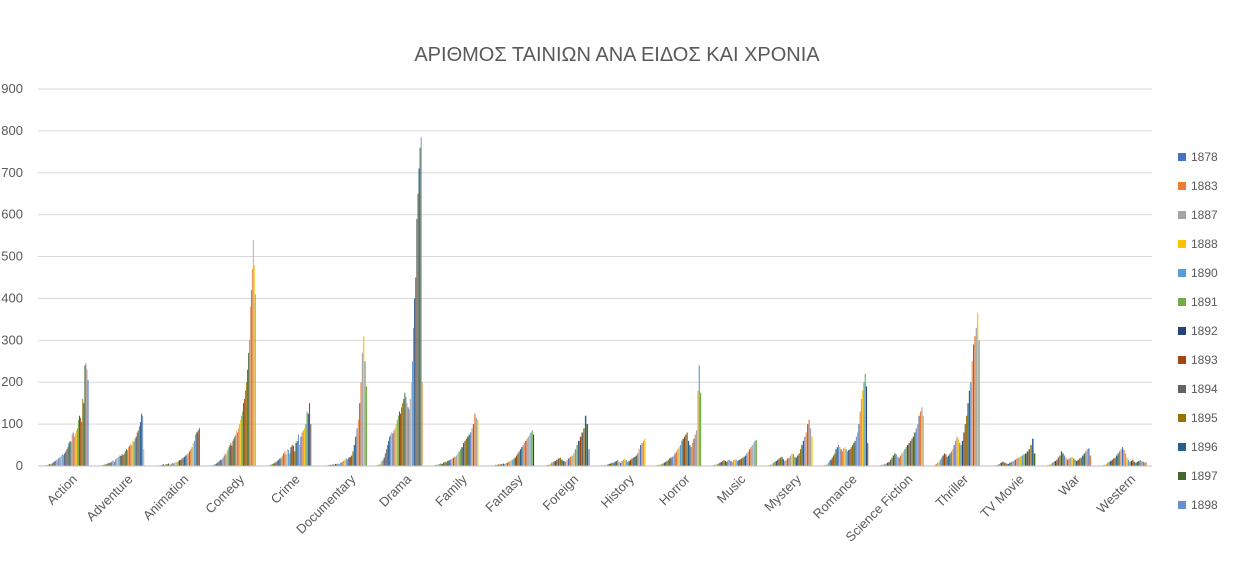  Describe the element at coordinates (285, 489) in the screenshot. I see `x-tick-label: Crime` at that location.